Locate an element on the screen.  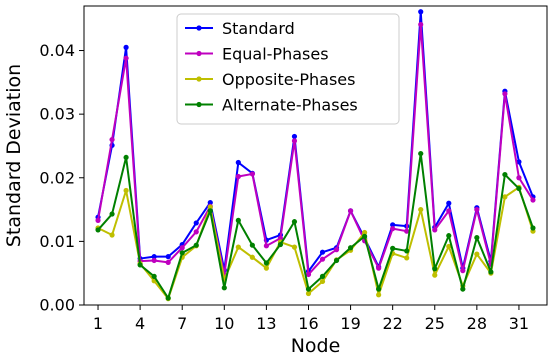
x-tick-label: 28 is located at coordinates (477, 323).